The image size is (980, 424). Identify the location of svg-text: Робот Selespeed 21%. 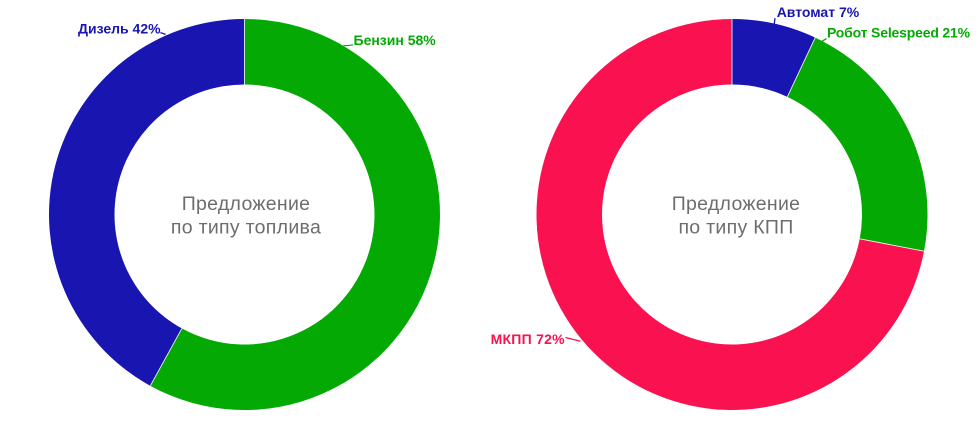
(899, 33).